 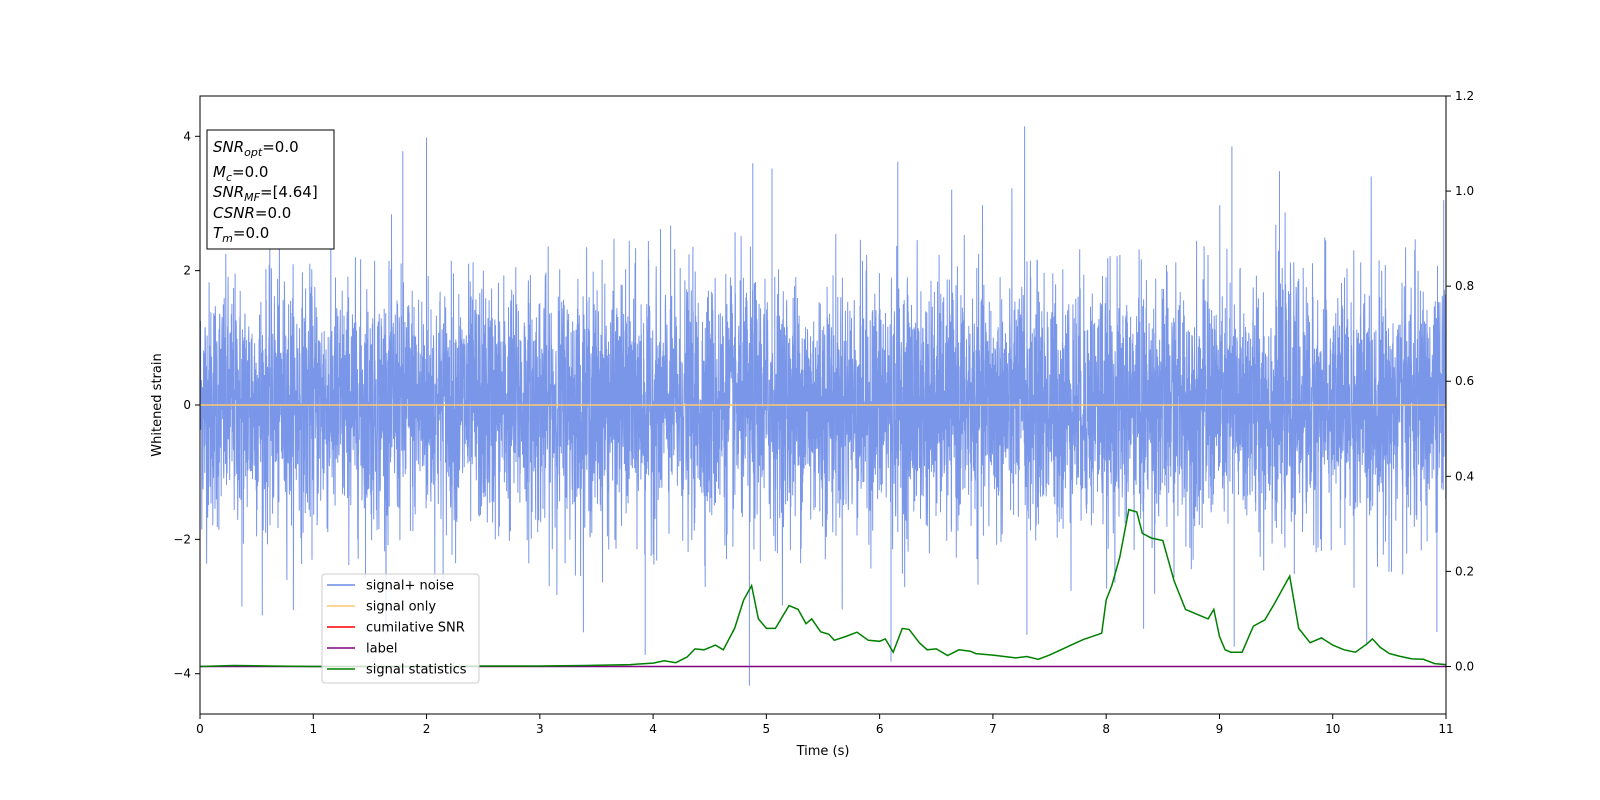 I want to click on y2-tick-label: 1.0, so click(x=1464, y=191).